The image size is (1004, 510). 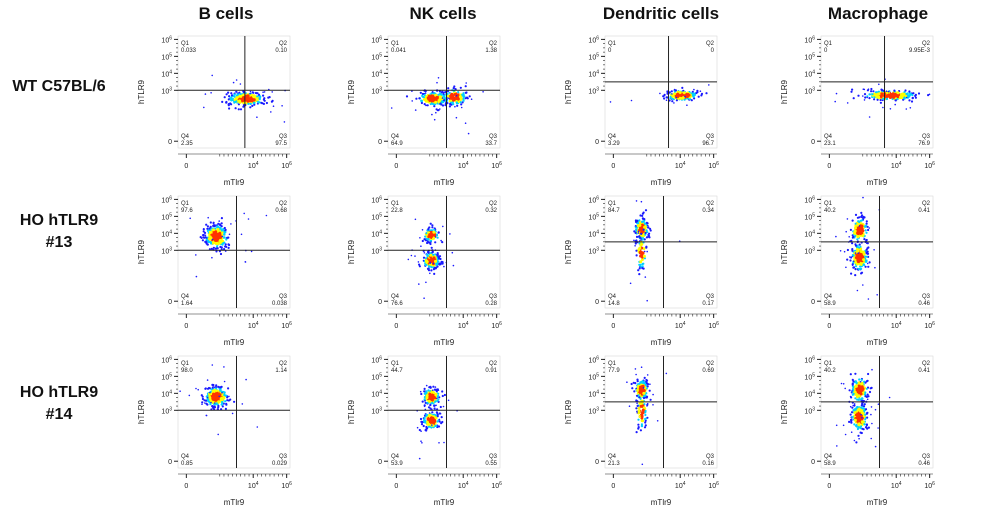 I want to click on quadrant-value-q4: 23.1, so click(x=830, y=144).